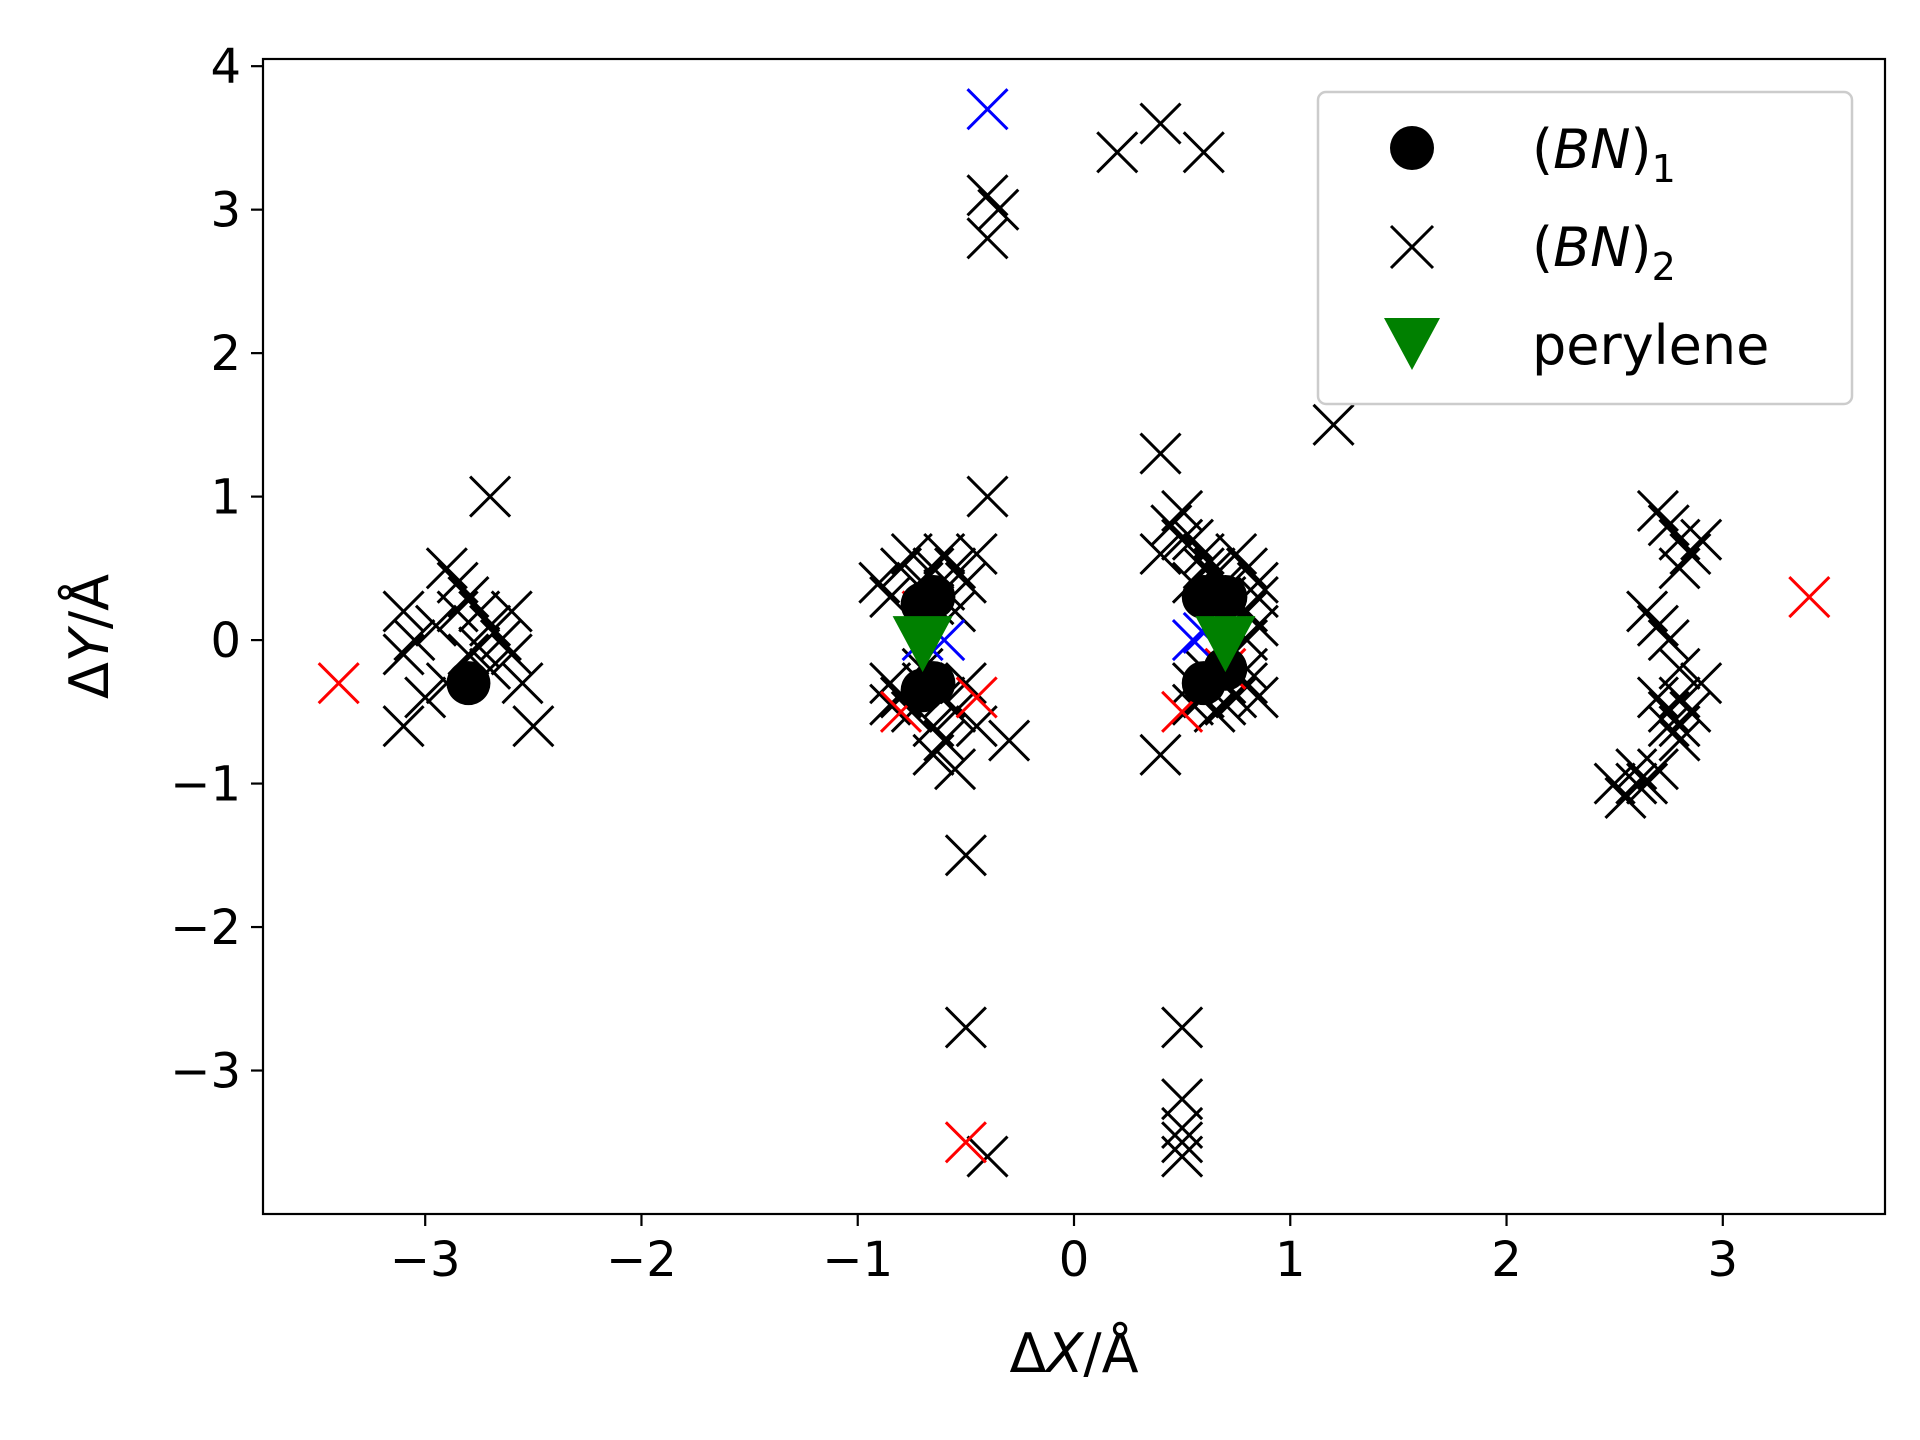  Describe the element at coordinates (1506, 1260) in the screenshot. I see `x-tick-label: 2` at that location.